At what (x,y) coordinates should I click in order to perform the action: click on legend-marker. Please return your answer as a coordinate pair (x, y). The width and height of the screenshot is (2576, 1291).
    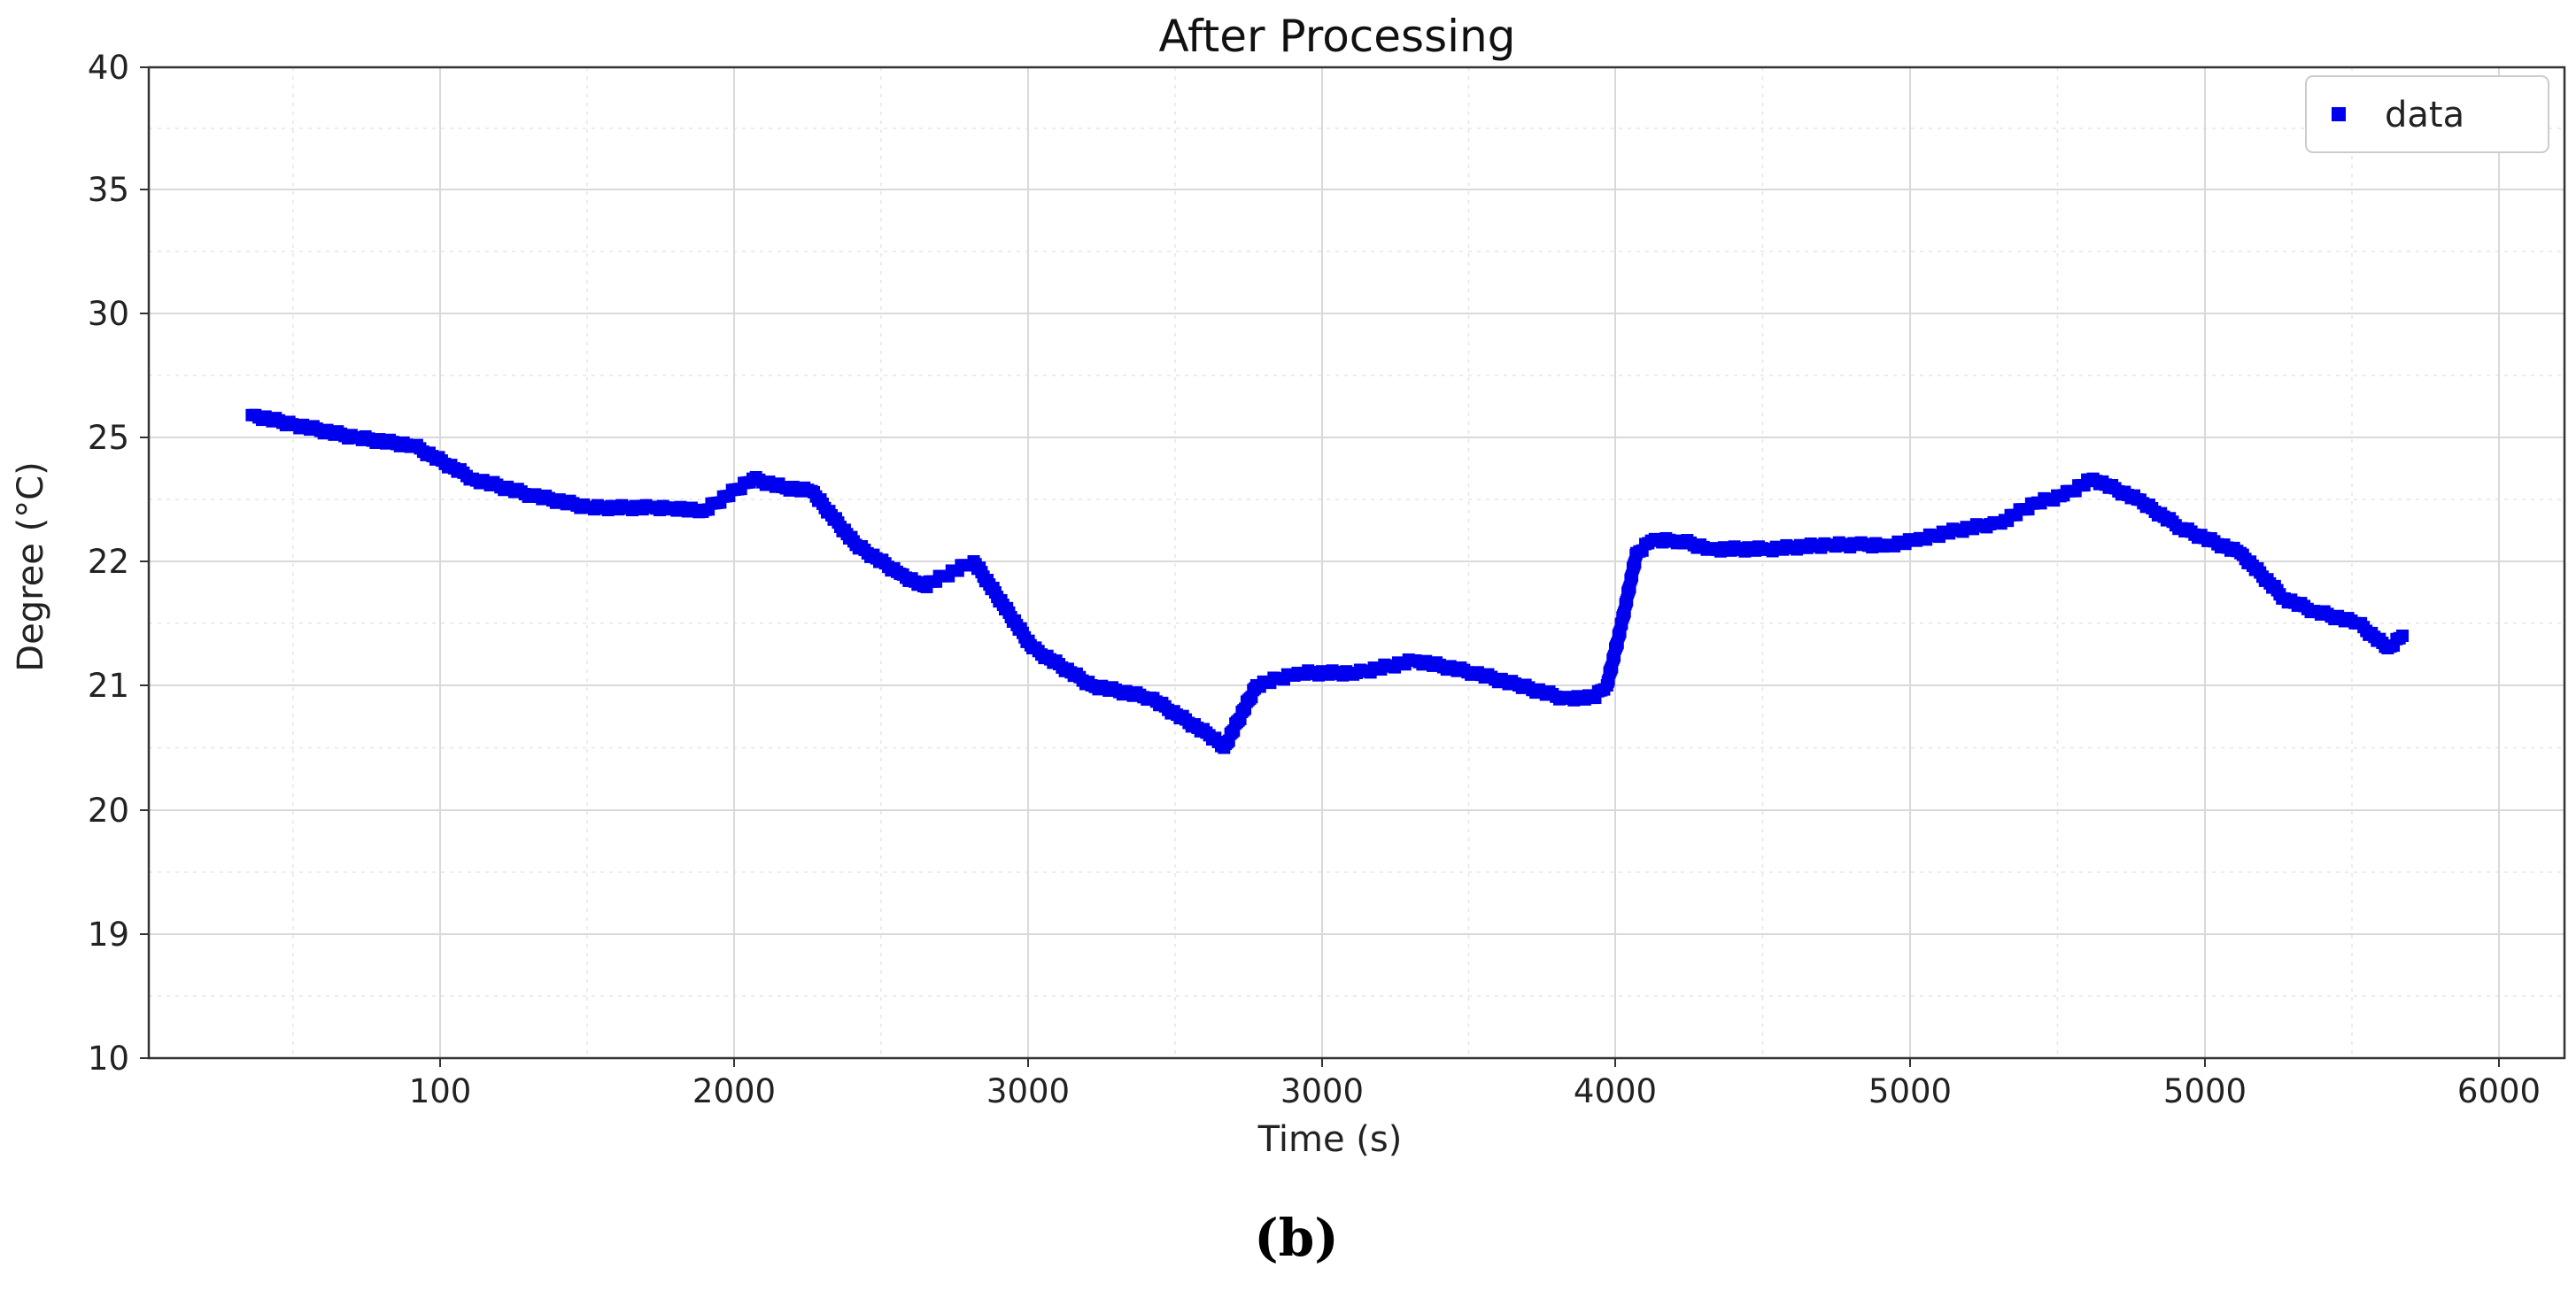
    Looking at the image, I should click on (2339, 114).